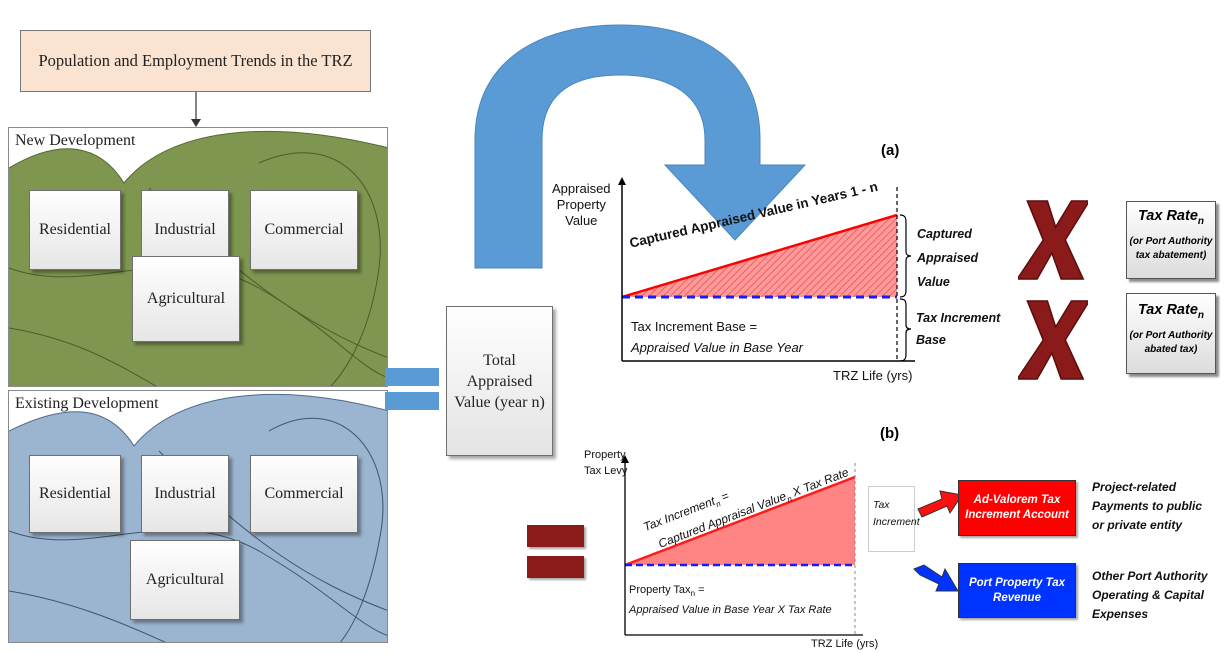 This screenshot has width=1227, height=653. Describe the element at coordinates (555, 536) in the screenshot. I see `equals-sign-red-top` at that location.